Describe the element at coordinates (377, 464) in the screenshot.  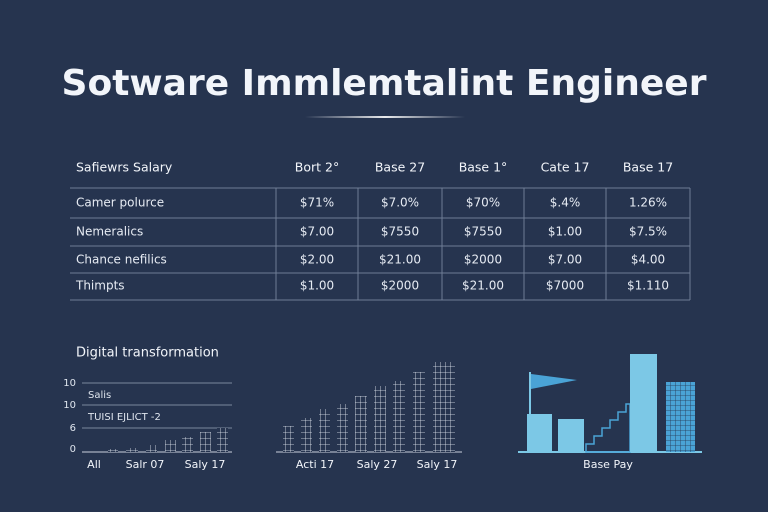
I see `x-label: Saly 27` at that location.